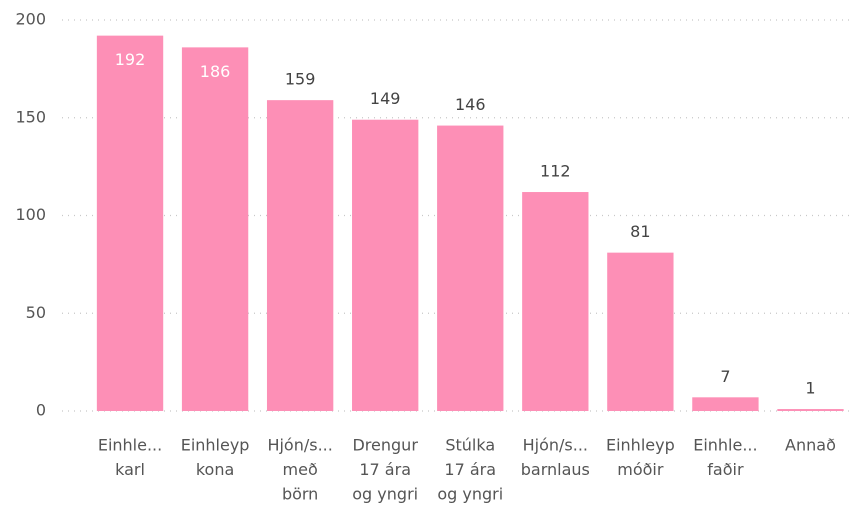 The image size is (854, 508). Describe the element at coordinates (300, 79) in the screenshot. I see `data-label: 159` at that location.